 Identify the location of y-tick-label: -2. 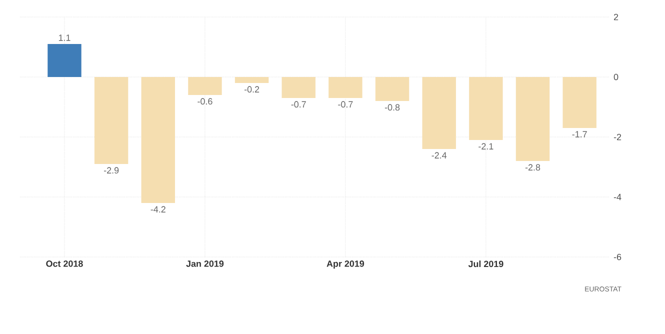
(618, 137).